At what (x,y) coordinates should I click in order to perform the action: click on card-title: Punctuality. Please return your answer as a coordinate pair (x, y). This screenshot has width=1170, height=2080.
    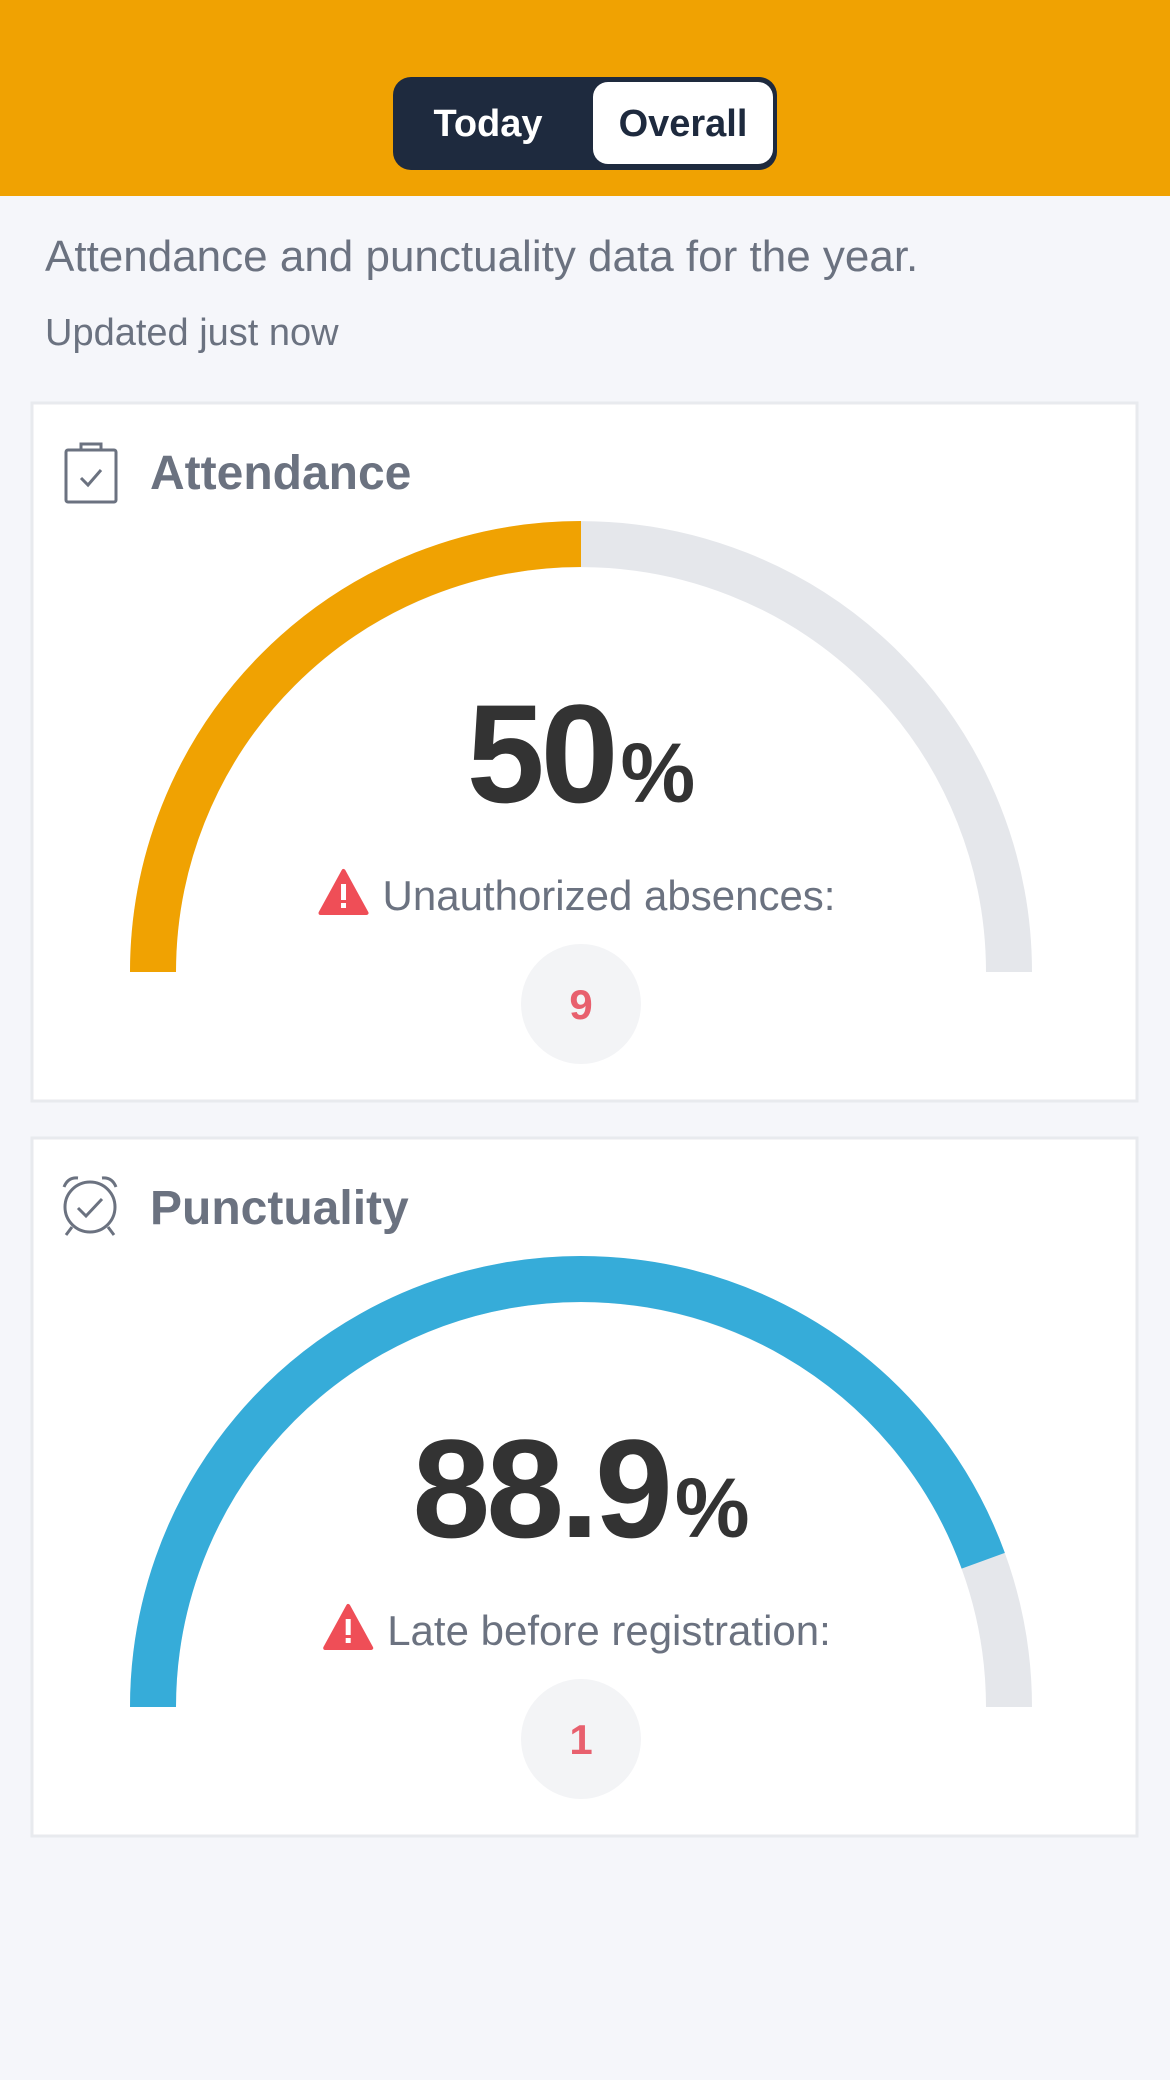
    Looking at the image, I should click on (279, 1208).